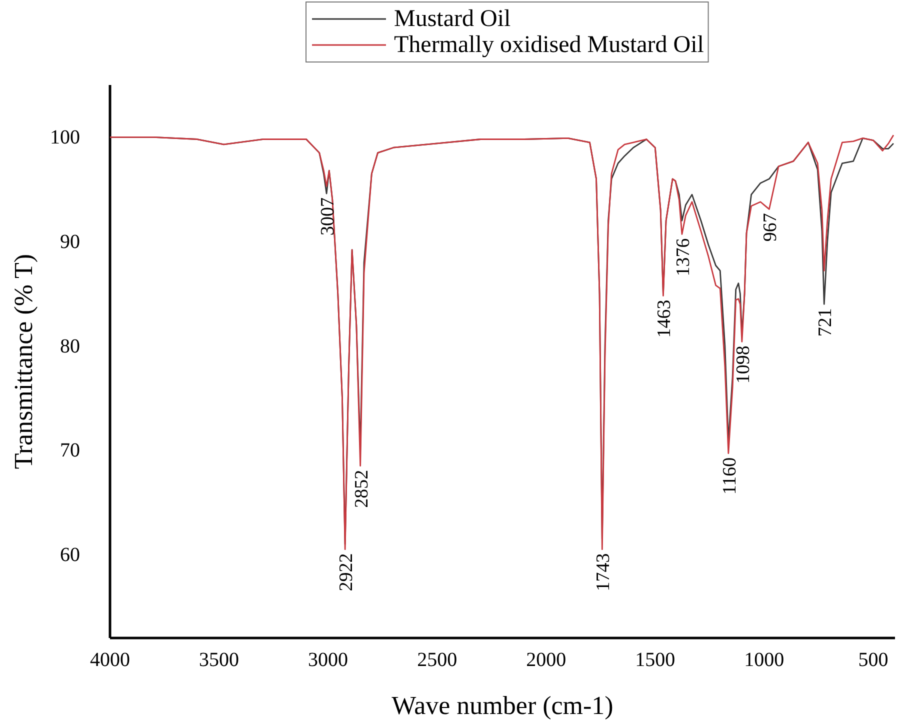 The height and width of the screenshot is (726, 899). I want to click on annotation: 1463, so click(665, 319).